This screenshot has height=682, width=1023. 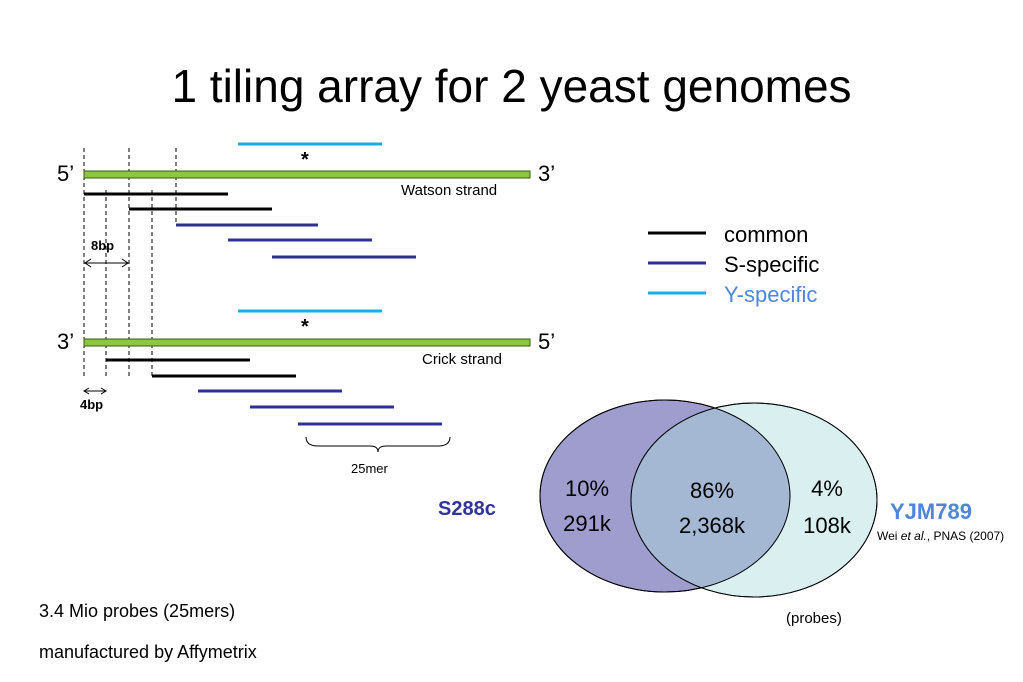 I want to click on note-probe-count: 3.4 Mio probes (25mers), so click(x=137, y=611).